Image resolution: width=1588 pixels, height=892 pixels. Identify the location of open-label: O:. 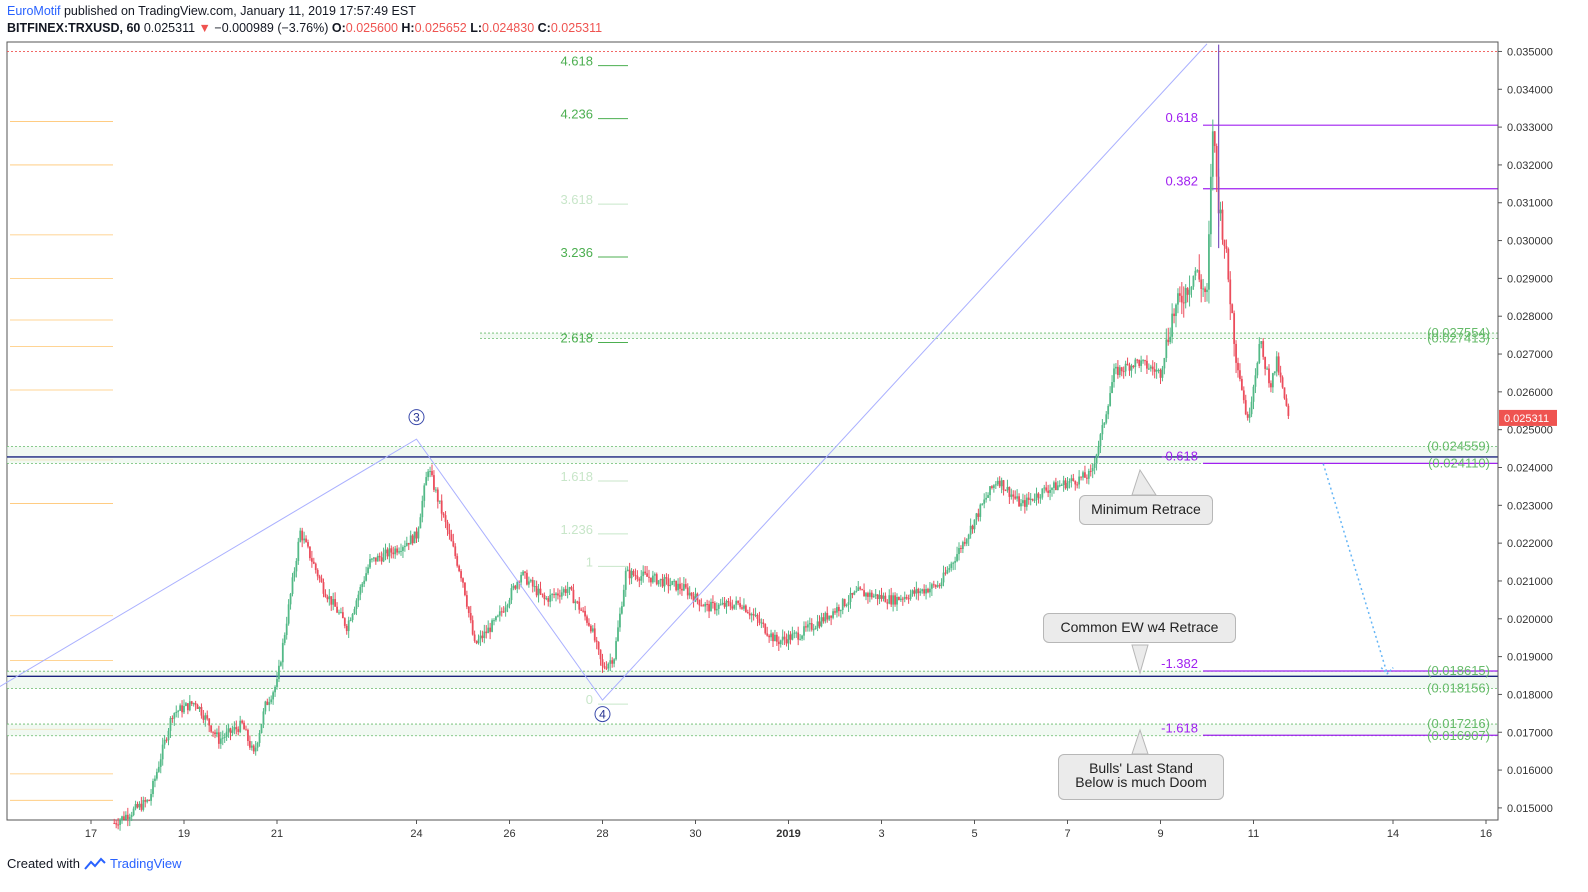
(338, 28).